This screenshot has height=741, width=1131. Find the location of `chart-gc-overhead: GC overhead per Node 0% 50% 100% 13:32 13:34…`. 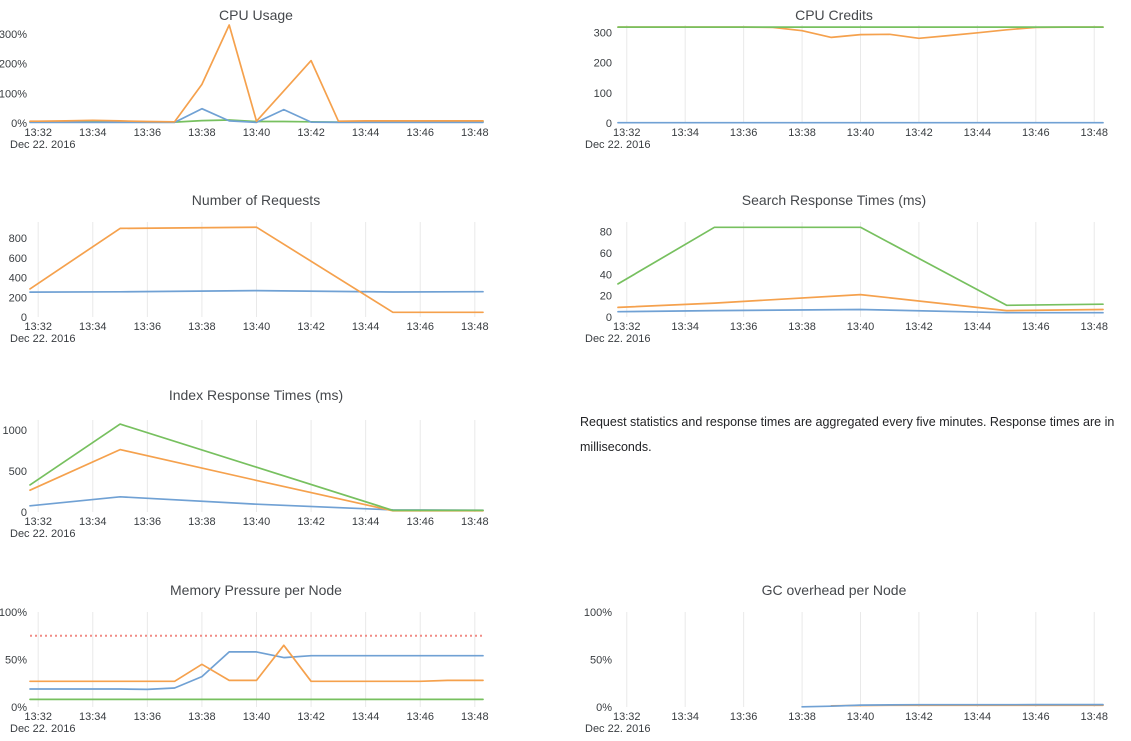

chart-gc-overhead: GC overhead per Node 0% 50% 100% 13:32 13:34… is located at coordinates (848, 658).